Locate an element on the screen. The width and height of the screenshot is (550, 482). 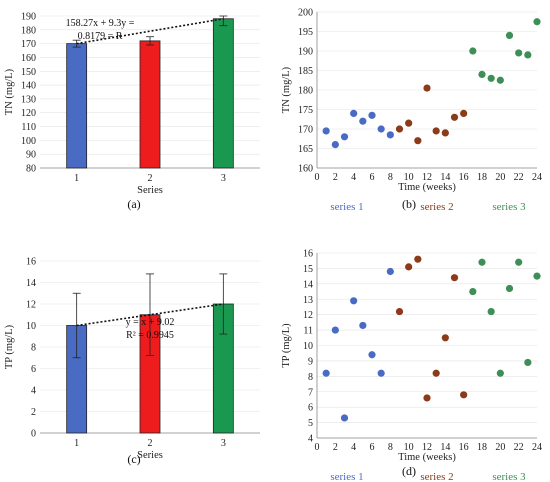
chart-d-xtick-label: 22 is located at coordinates (519, 447).